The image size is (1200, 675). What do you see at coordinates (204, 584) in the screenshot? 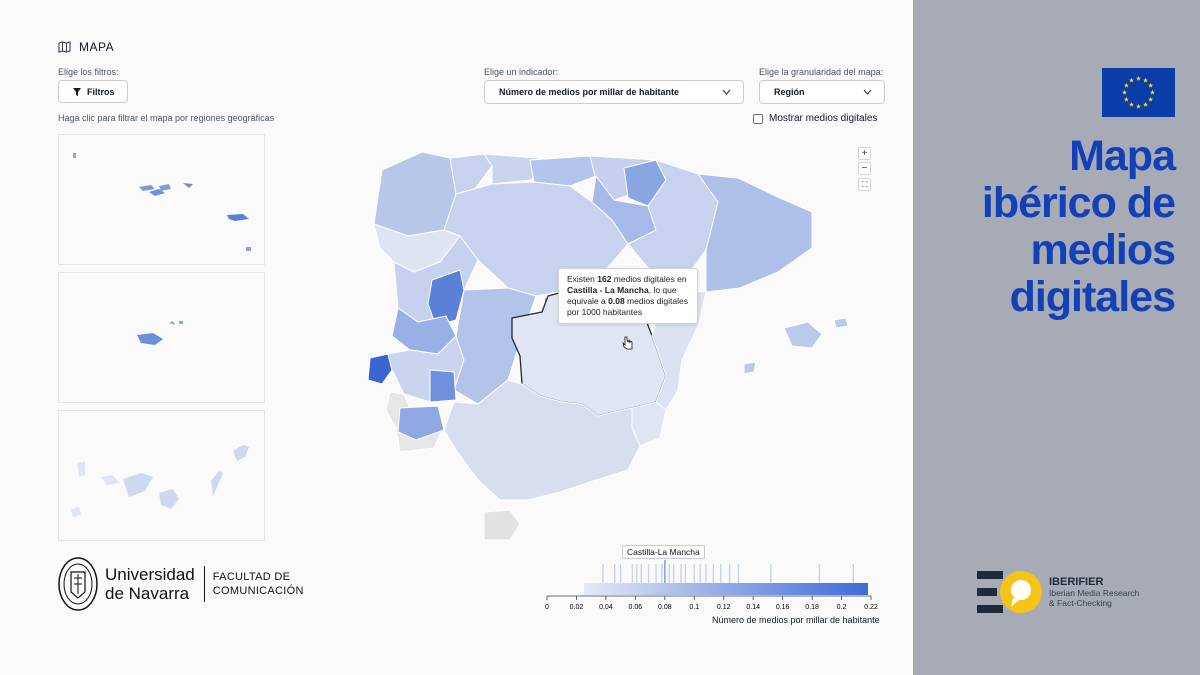
I see `logo-divider` at bounding box center [204, 584].